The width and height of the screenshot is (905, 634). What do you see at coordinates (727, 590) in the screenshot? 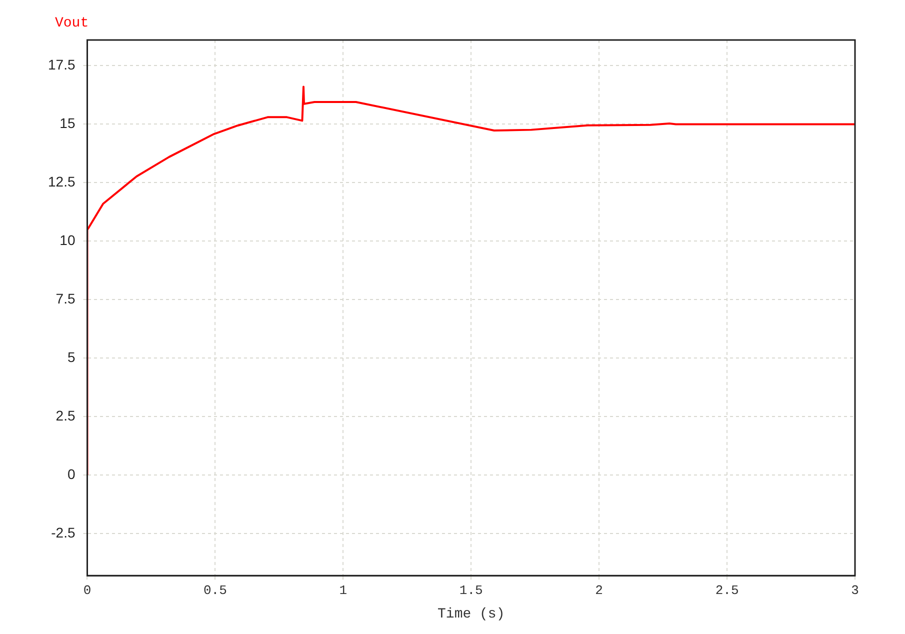
I see `x-tick-label: 2.5` at bounding box center [727, 590].